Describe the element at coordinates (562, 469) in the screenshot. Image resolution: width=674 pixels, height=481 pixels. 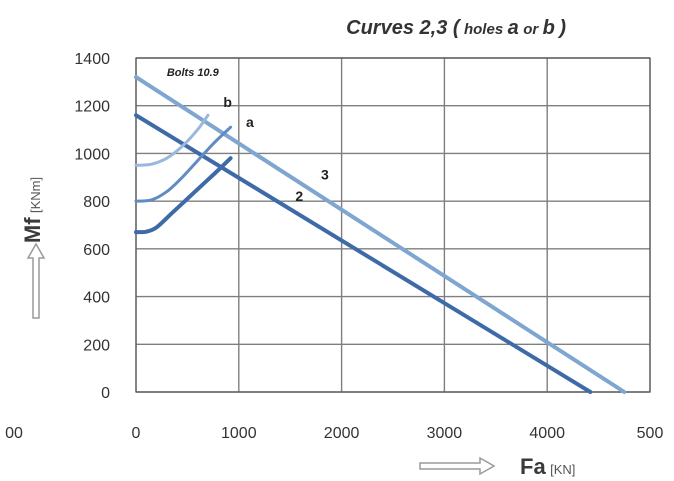
I see `x-axis-label-unit: [KN]` at that location.